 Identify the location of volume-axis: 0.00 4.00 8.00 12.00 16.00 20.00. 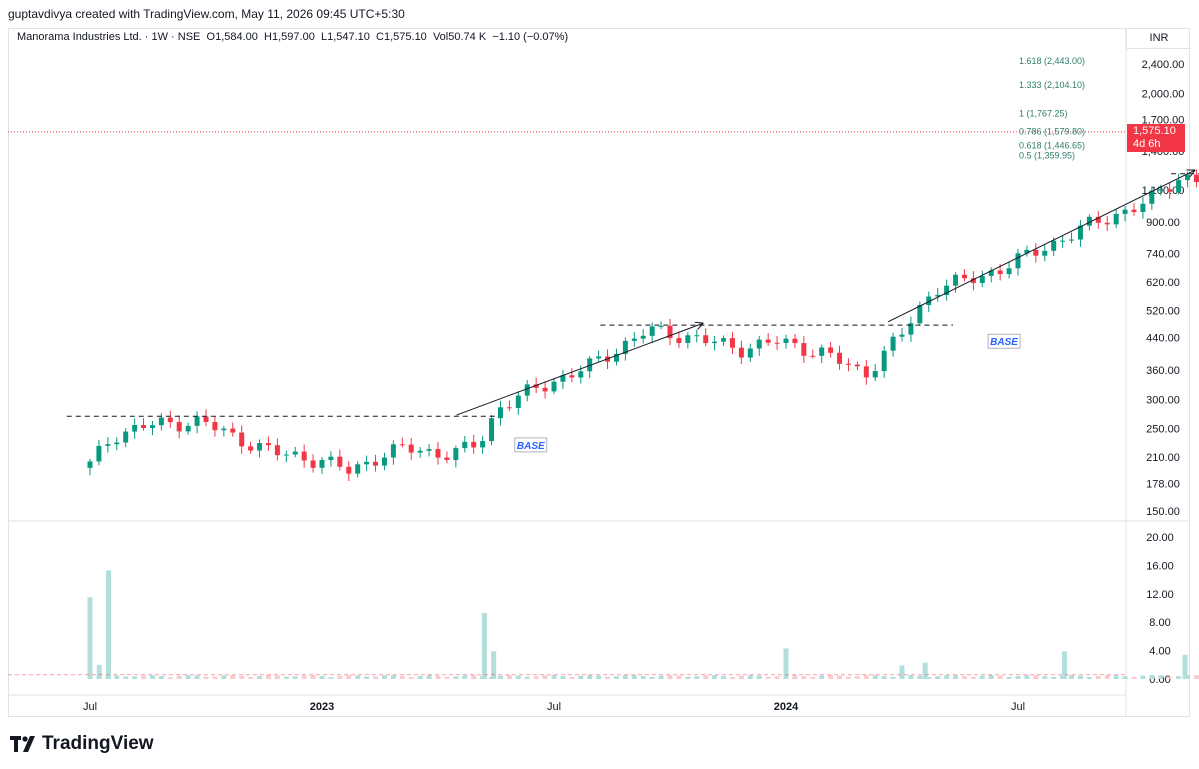
(1160, 609).